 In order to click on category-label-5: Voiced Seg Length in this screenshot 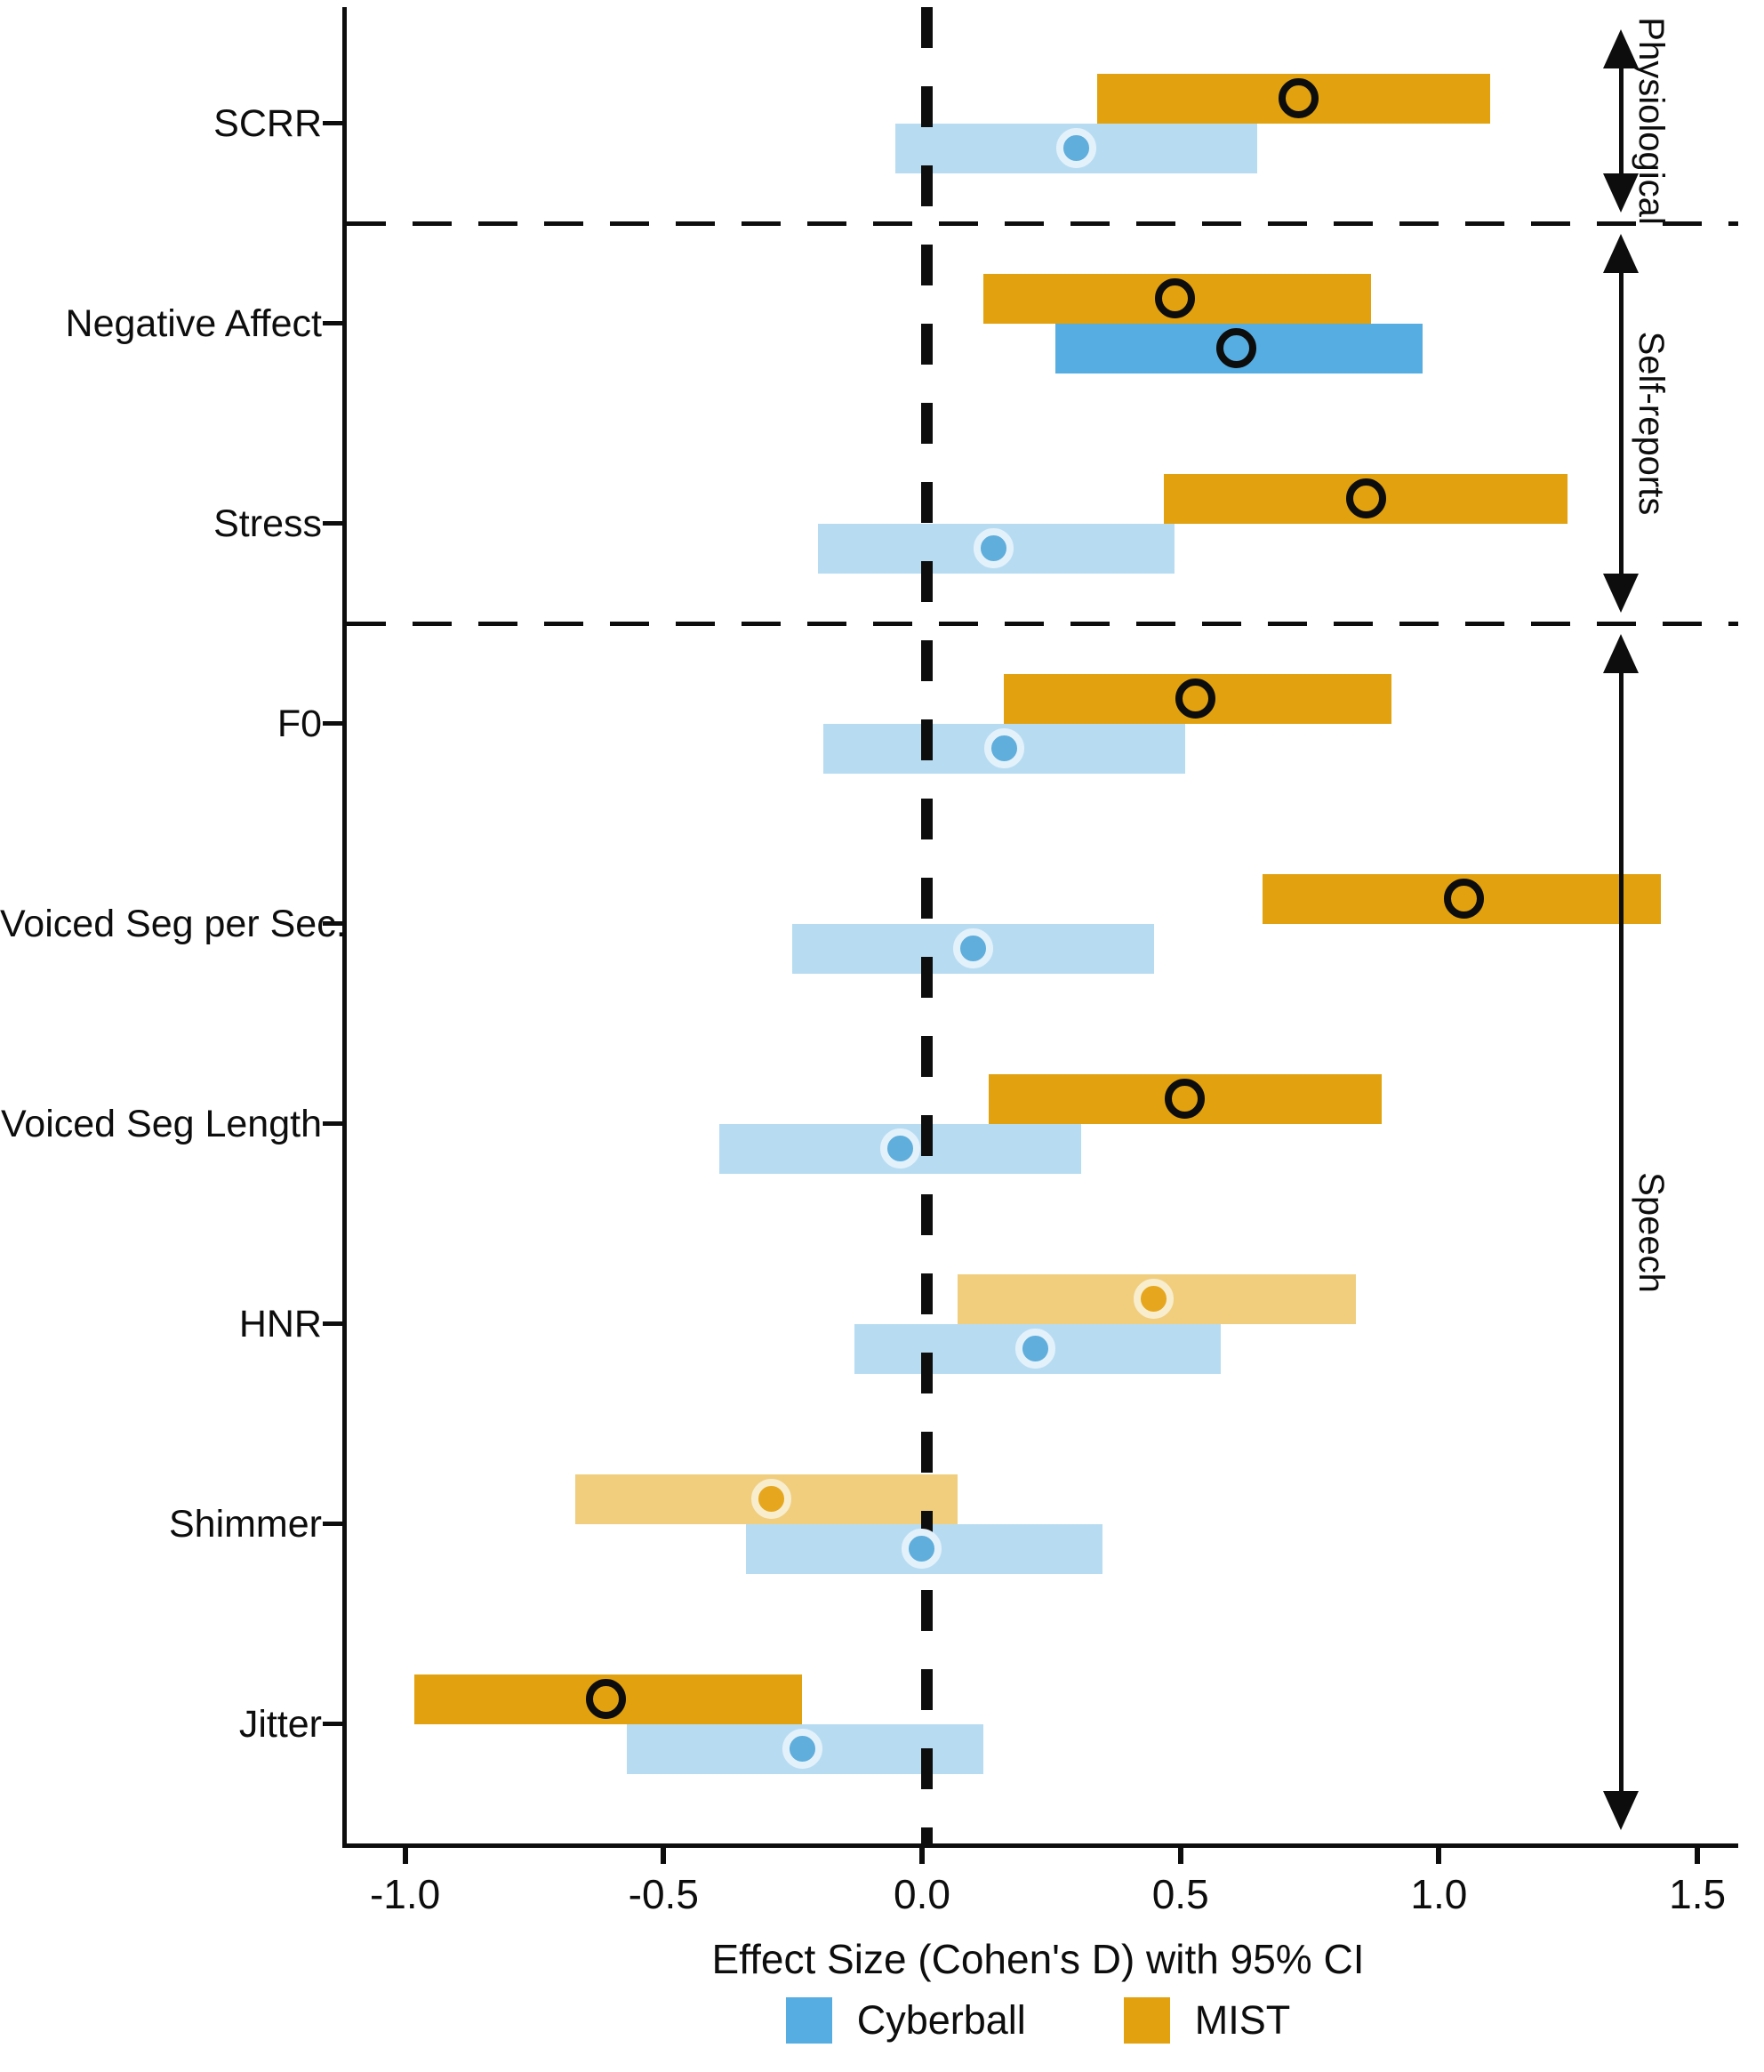, I will do `click(161, 1123)`.